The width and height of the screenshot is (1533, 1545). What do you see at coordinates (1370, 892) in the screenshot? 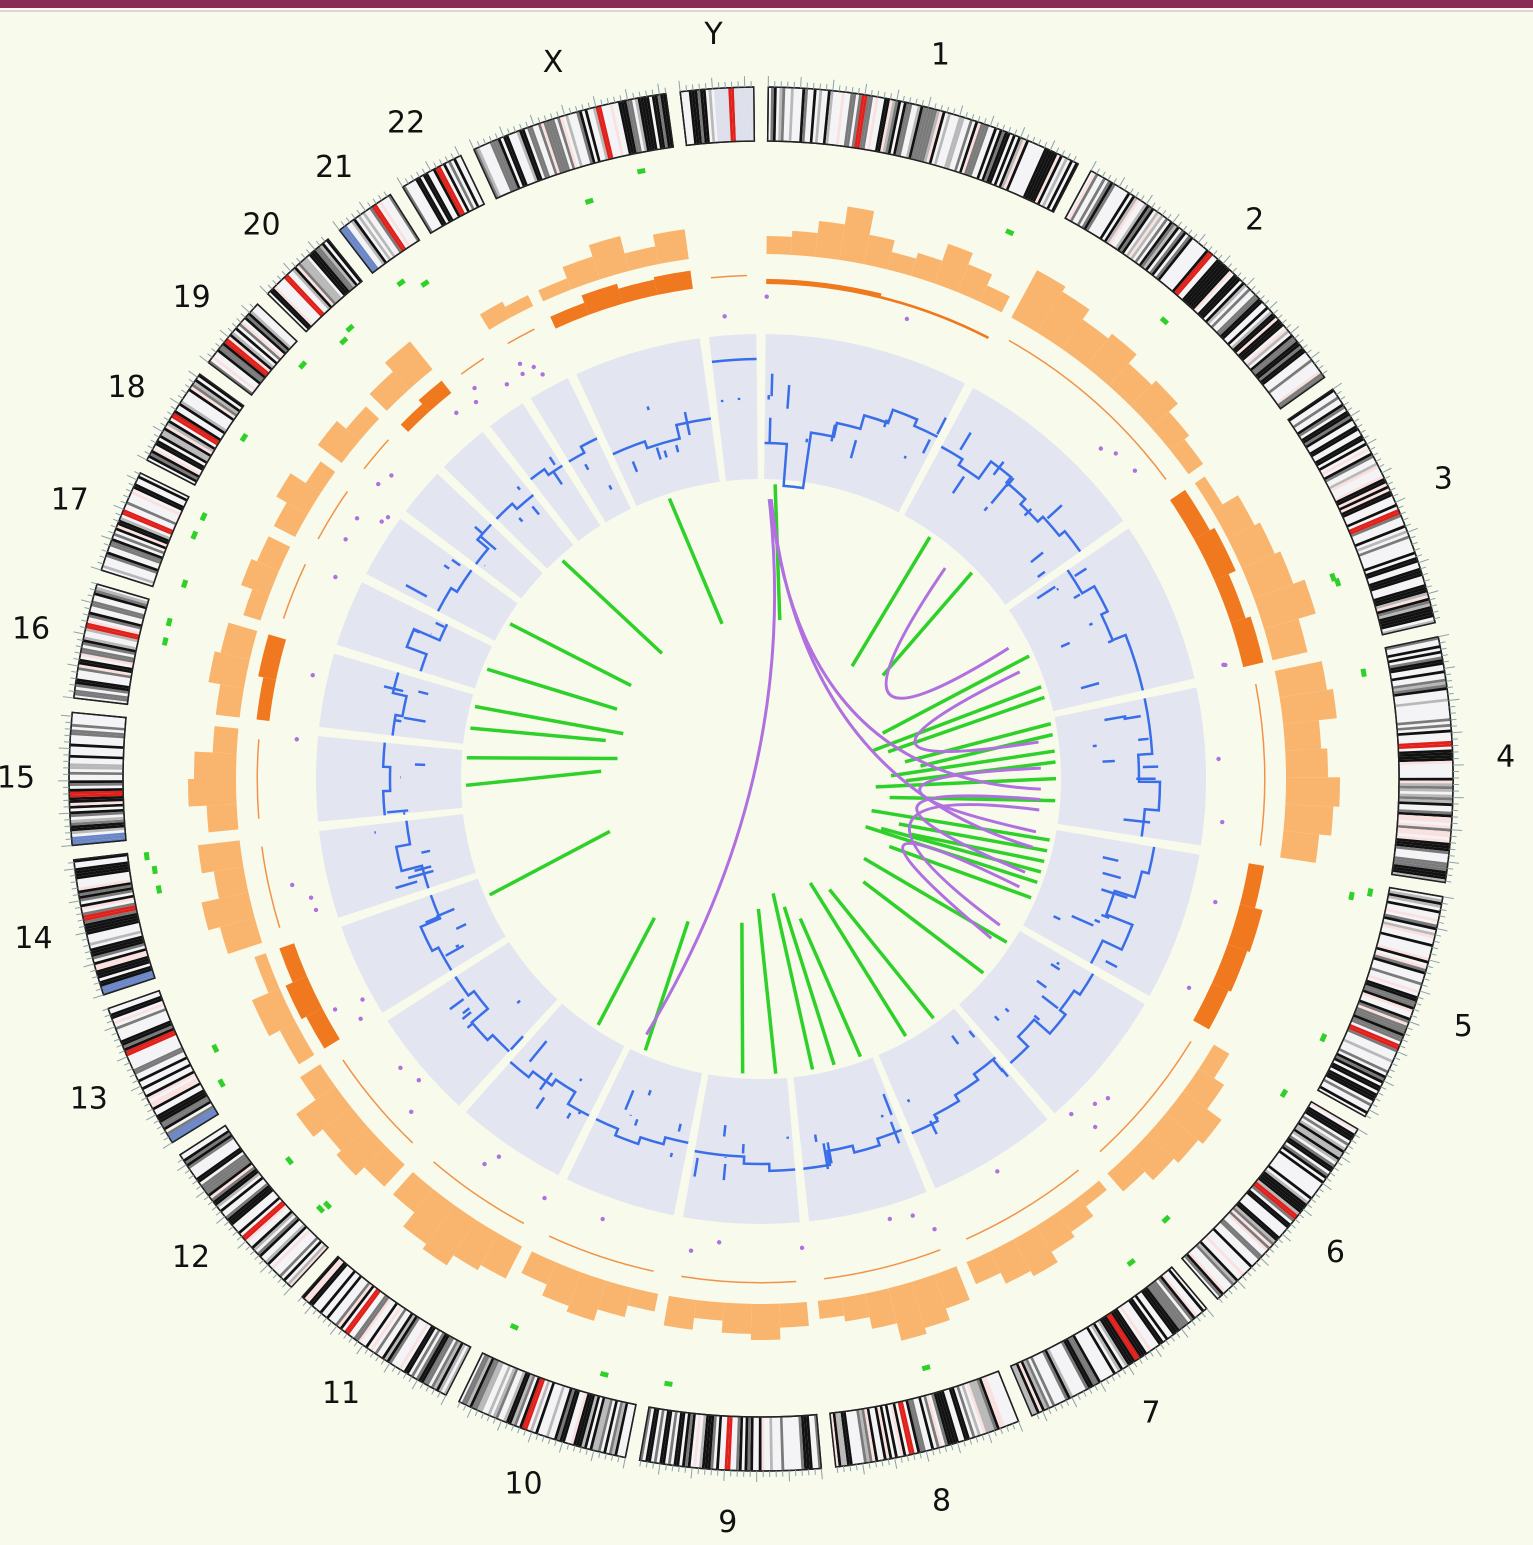
I see `snv-dot` at bounding box center [1370, 892].